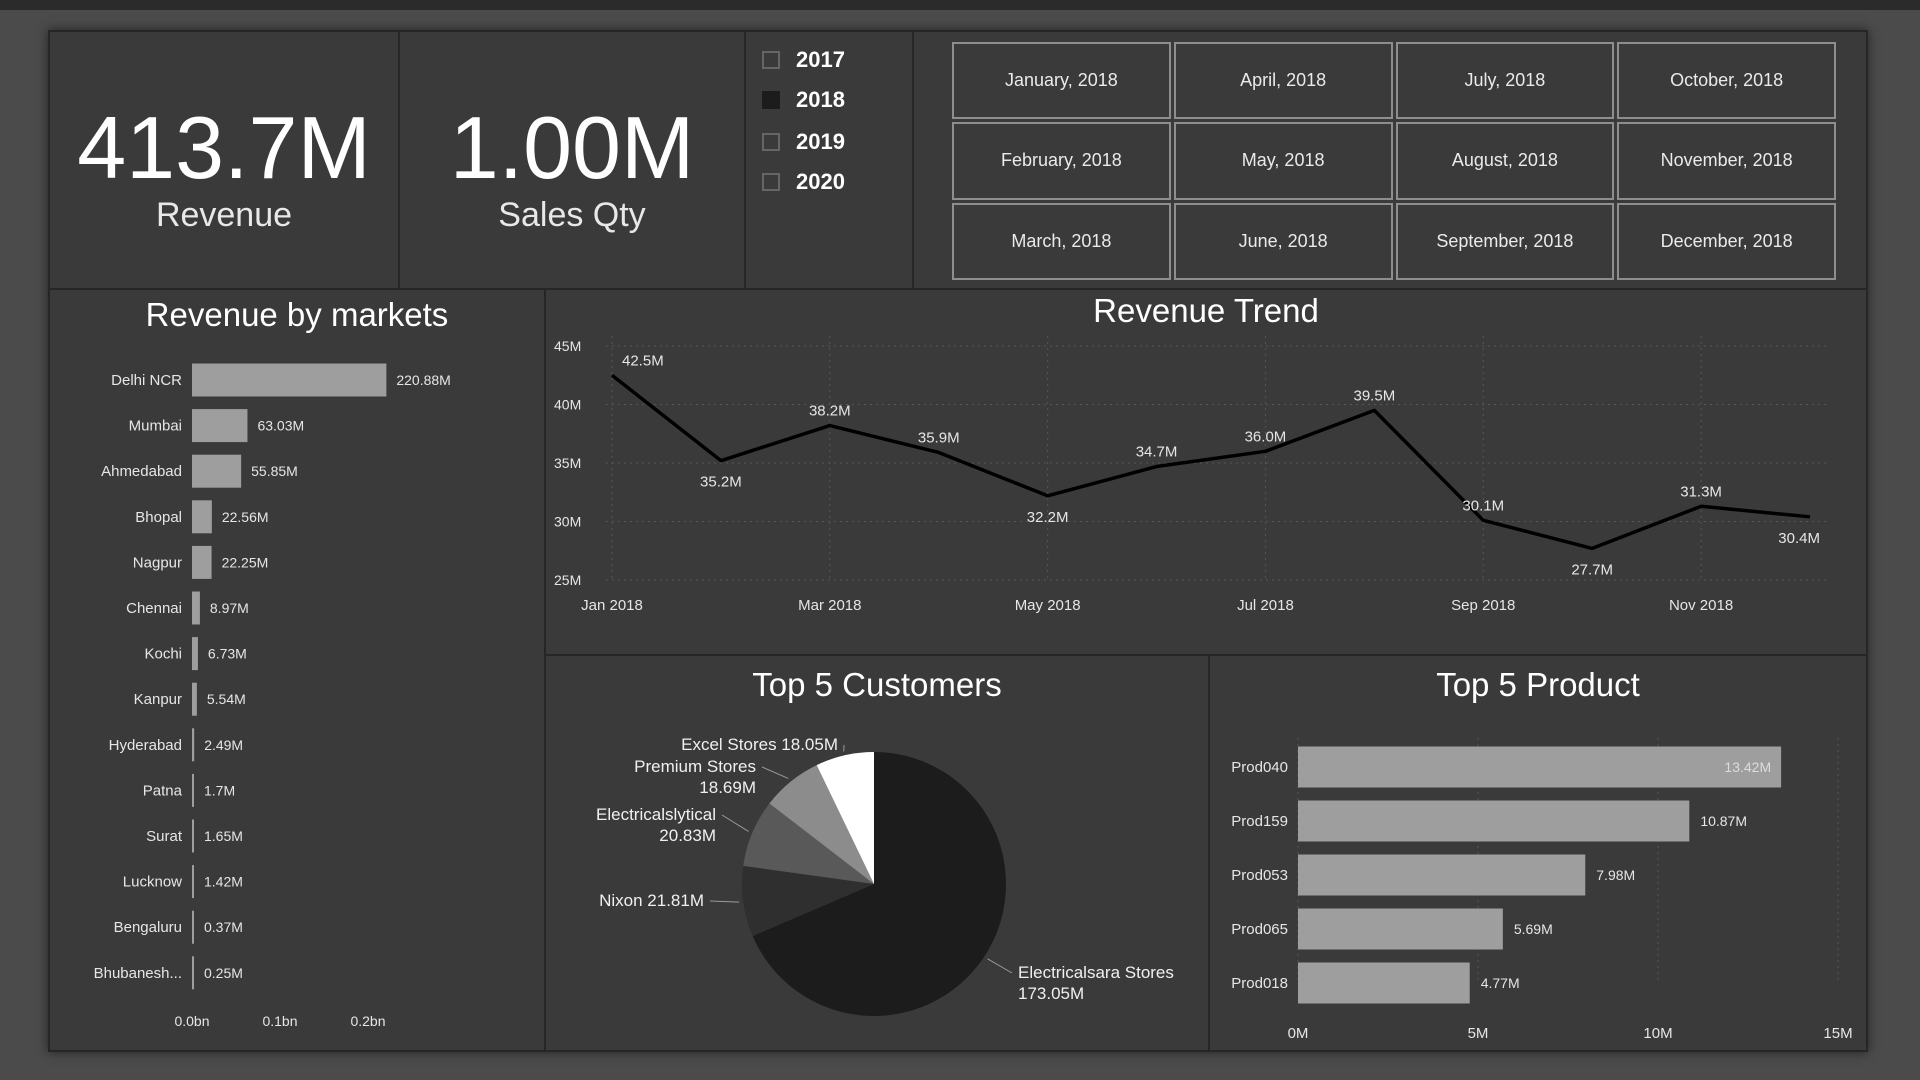  I want to click on markets-title: Revenue by markets, so click(297, 314).